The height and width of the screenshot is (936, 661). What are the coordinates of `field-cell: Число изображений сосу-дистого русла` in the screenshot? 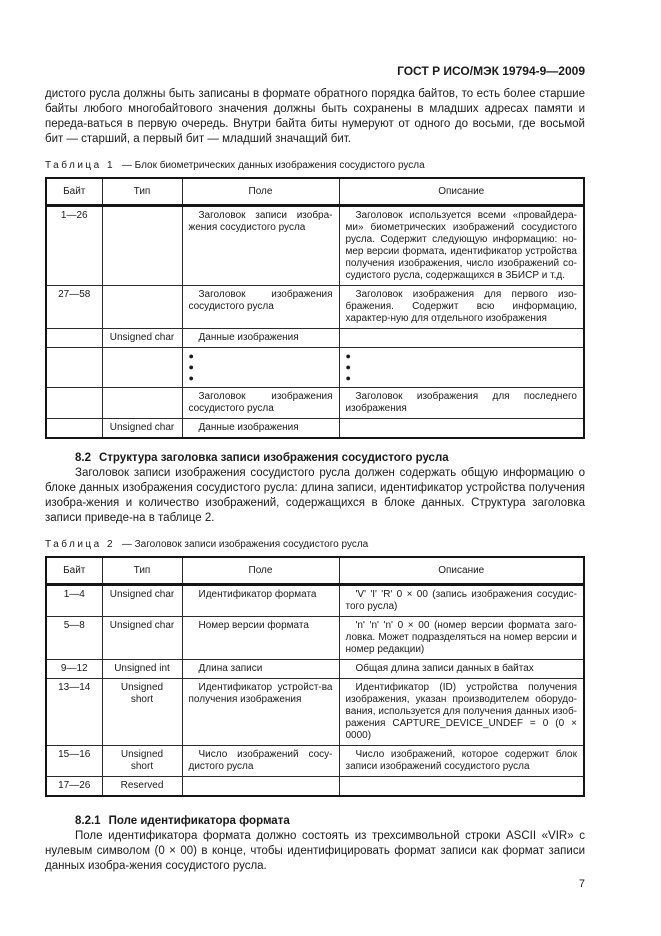 It's located at (260, 761).